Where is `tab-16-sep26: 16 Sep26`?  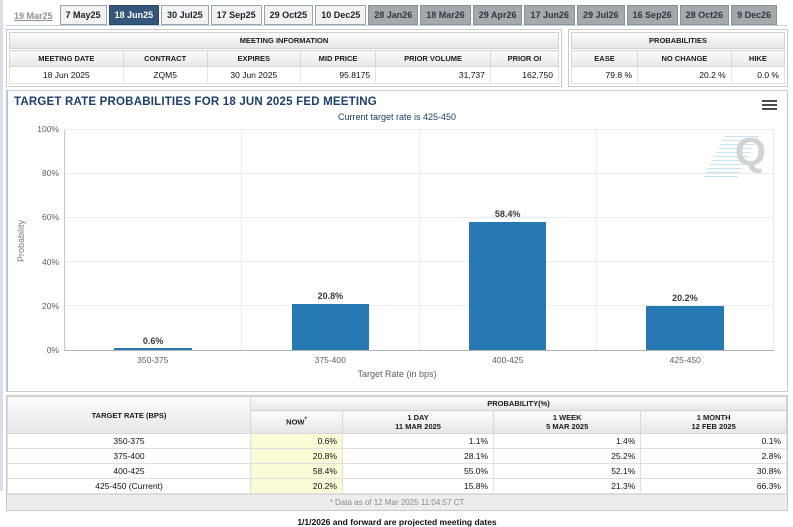
tab-16-sep26: 16 Sep26 is located at coordinates (652, 15).